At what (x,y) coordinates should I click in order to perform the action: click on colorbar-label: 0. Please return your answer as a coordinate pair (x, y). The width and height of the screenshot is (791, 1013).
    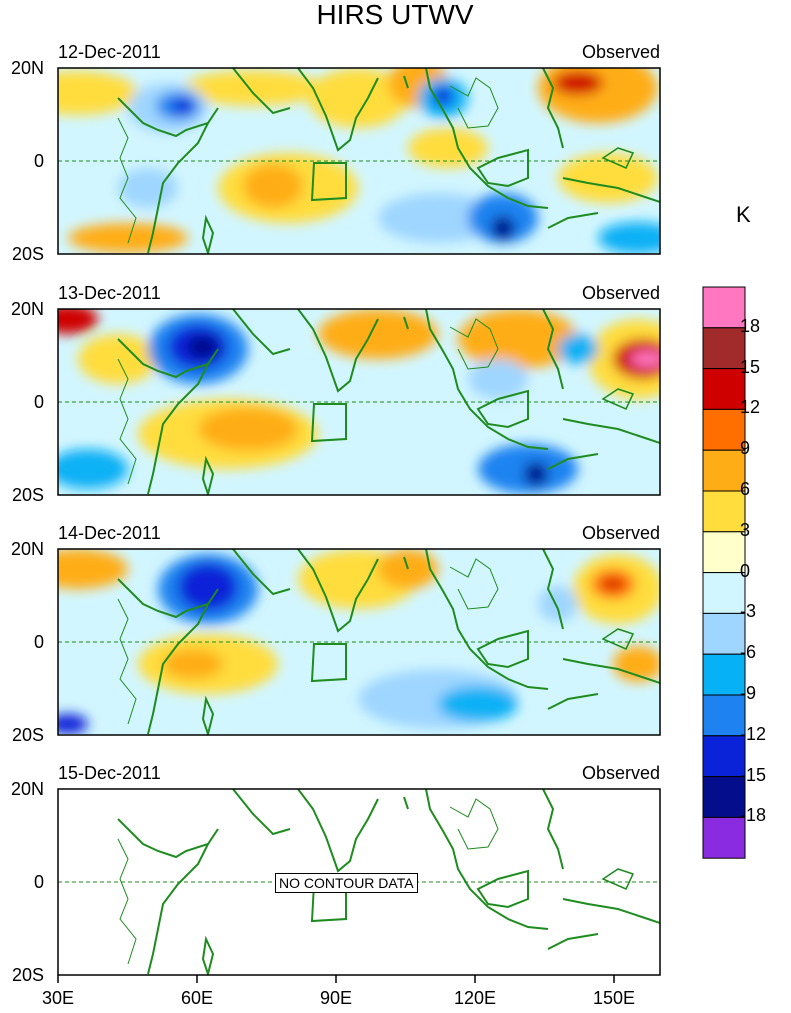
    Looking at the image, I should click on (745, 570).